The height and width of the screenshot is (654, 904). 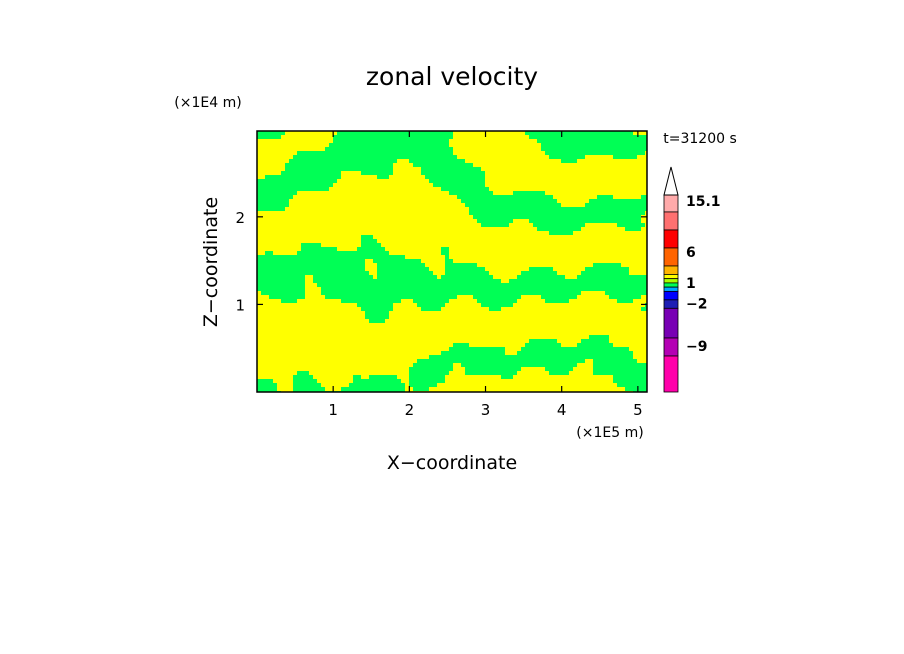 I want to click on colorbar-label: −2, so click(x=696, y=304).